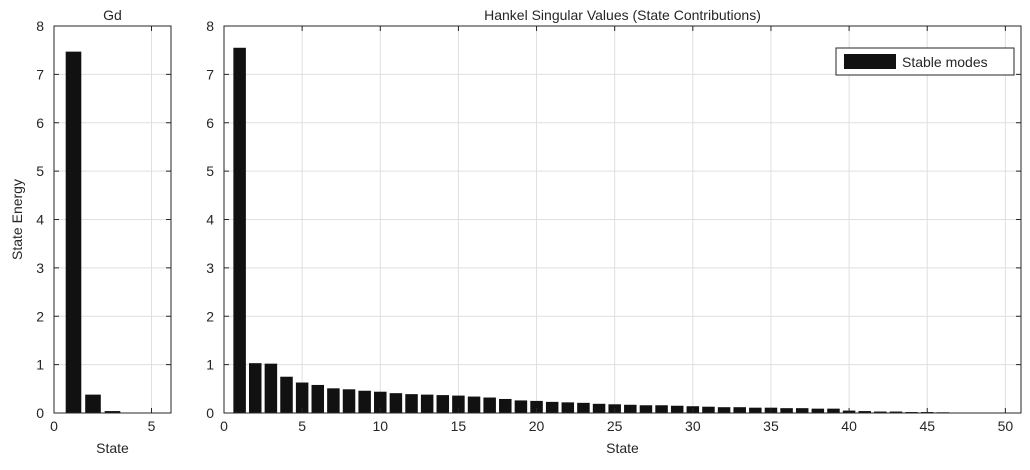 This screenshot has height=470, width=1030. Describe the element at coordinates (152, 426) in the screenshot. I see `gd-x-tick-label: 5` at that location.